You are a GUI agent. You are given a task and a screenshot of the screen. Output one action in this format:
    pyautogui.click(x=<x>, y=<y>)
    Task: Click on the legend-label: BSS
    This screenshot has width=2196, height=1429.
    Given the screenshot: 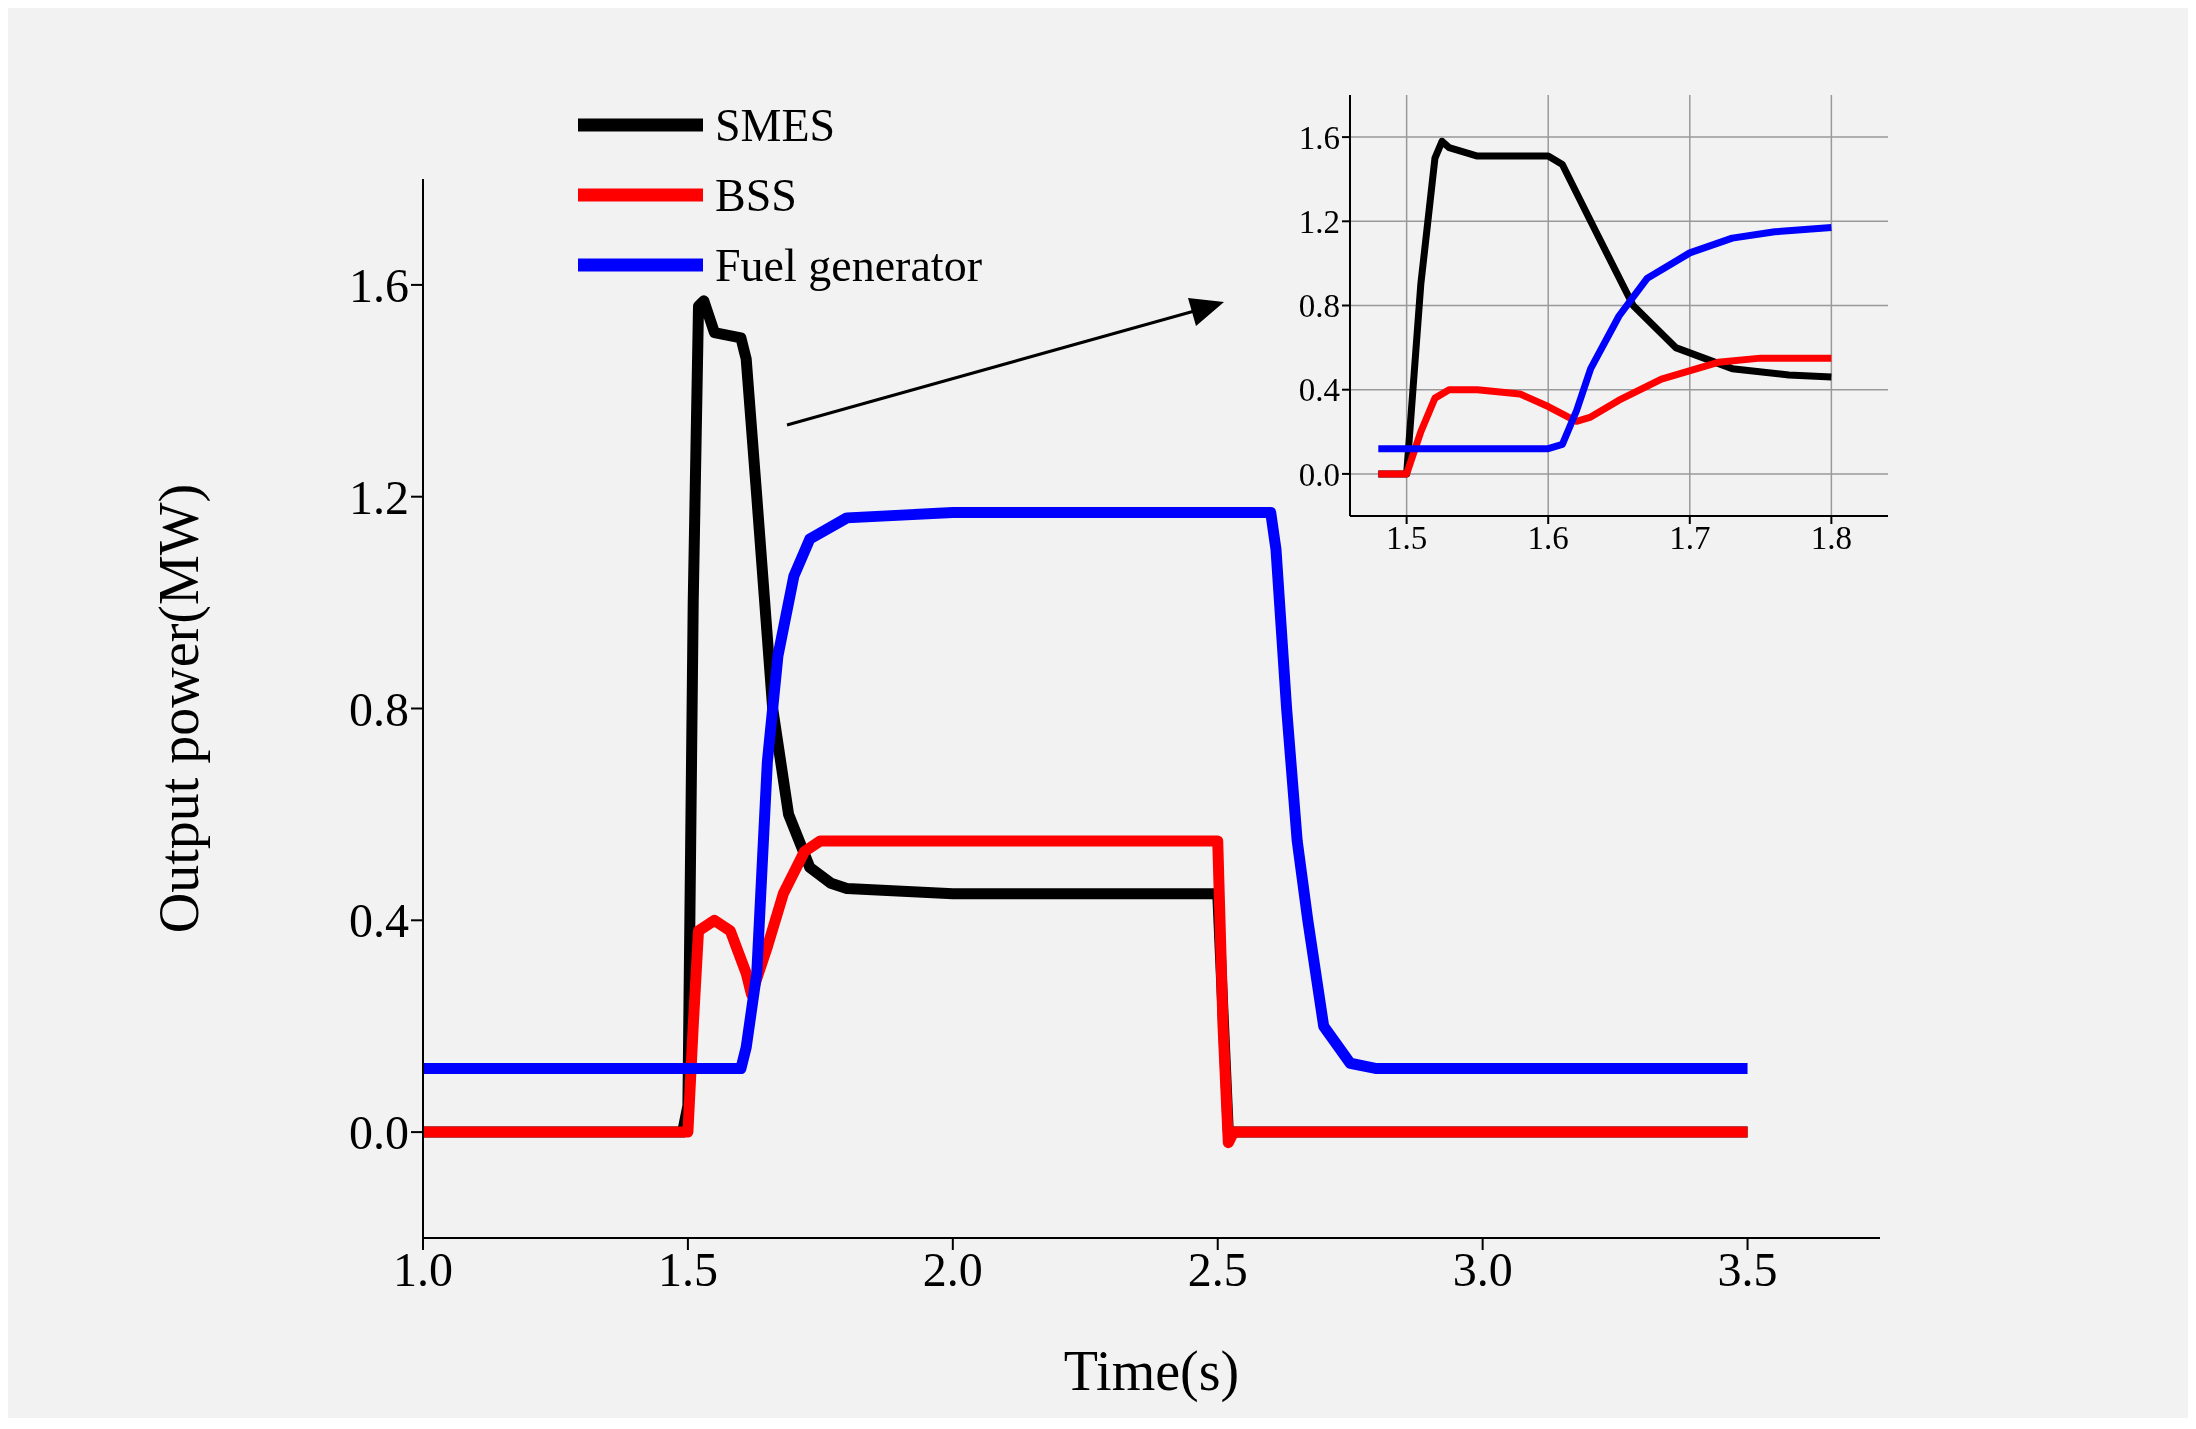 What is the action you would take?
    pyautogui.click(x=756, y=195)
    